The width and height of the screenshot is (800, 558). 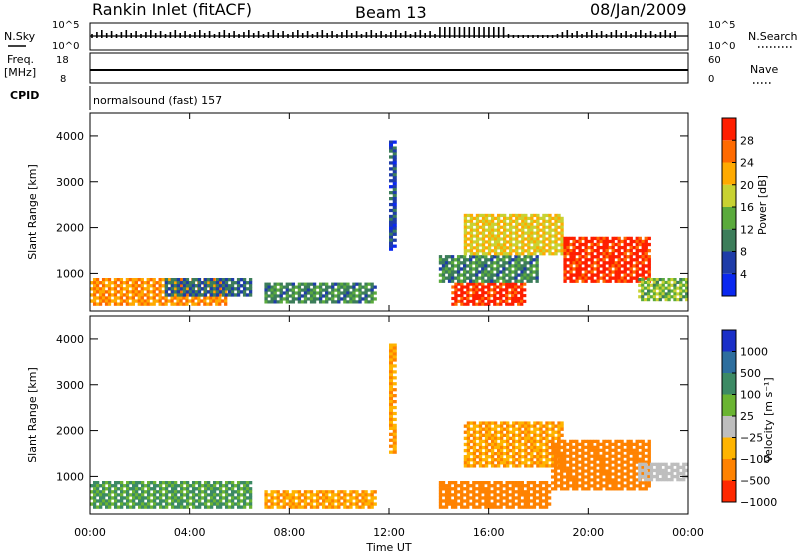 What do you see at coordinates (743, 252) in the screenshot?
I see `colorbar-tick-label: 8` at bounding box center [743, 252].